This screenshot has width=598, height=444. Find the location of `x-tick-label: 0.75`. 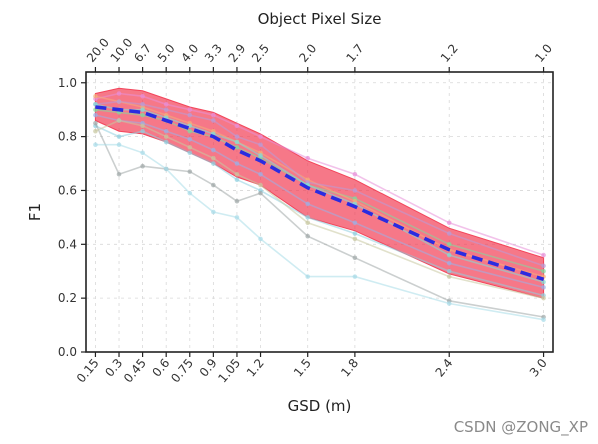

x-tick-label: 0.75 is located at coordinates (182, 370).